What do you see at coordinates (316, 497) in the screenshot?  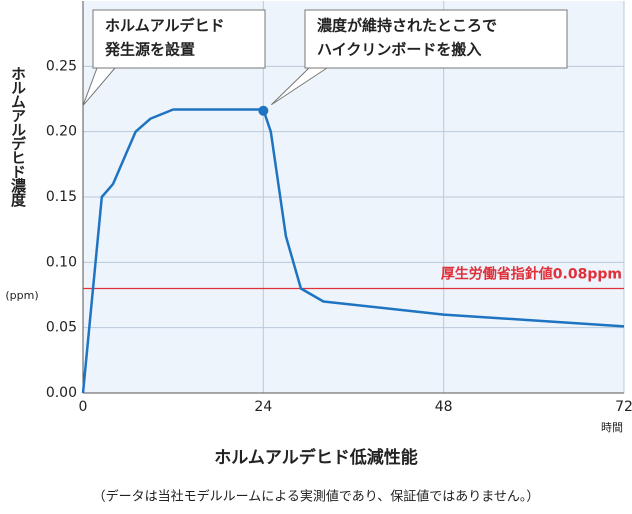 I see `note: （データは当社モデルルームによる実測値であり、保証値ではありません。）` at bounding box center [316, 497].